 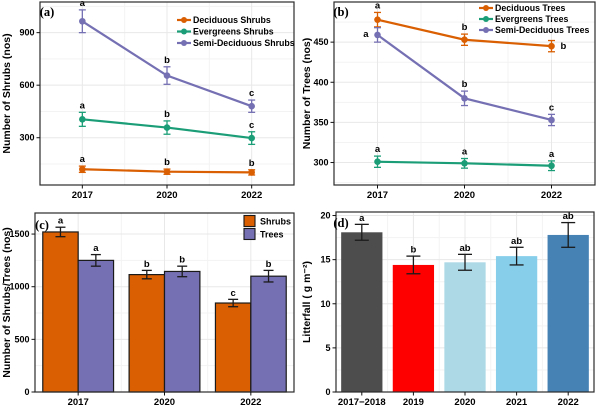 I want to click on y-tick-label: 900, so click(x=26, y=33).